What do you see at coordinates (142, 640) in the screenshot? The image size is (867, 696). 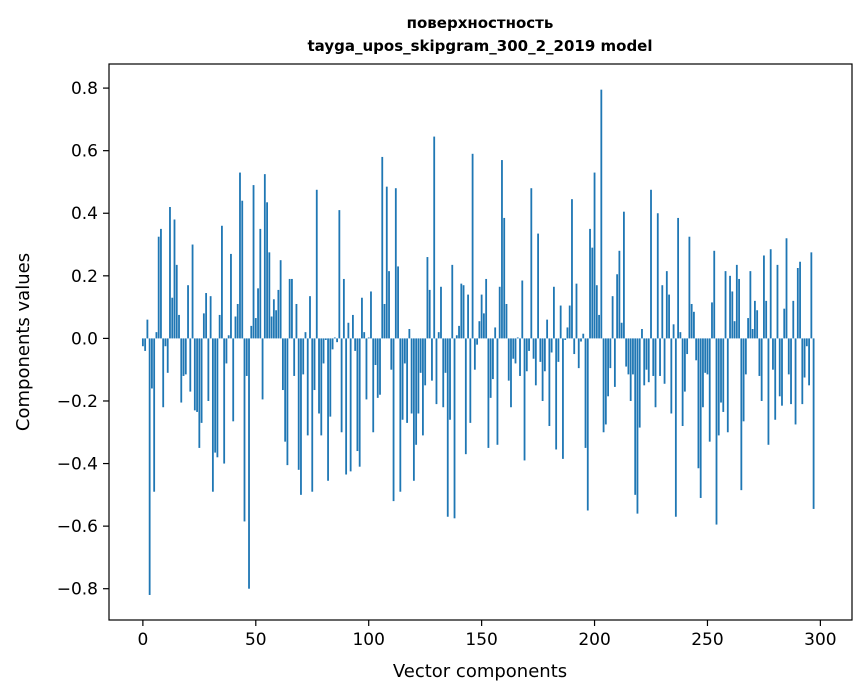 I see `x-tick-label: 0` at bounding box center [142, 640].